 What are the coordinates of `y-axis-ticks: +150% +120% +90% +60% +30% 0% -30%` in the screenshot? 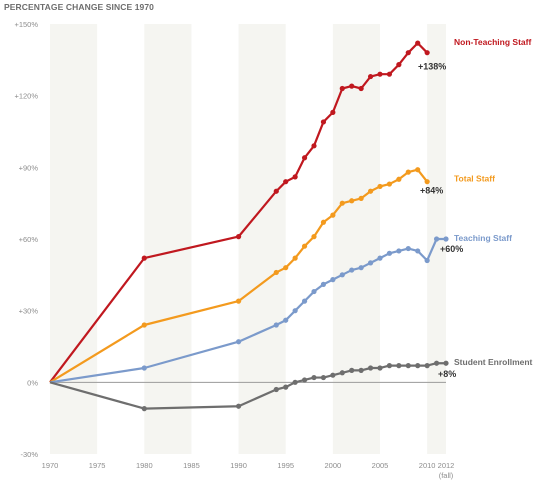 It's located at (26, 239).